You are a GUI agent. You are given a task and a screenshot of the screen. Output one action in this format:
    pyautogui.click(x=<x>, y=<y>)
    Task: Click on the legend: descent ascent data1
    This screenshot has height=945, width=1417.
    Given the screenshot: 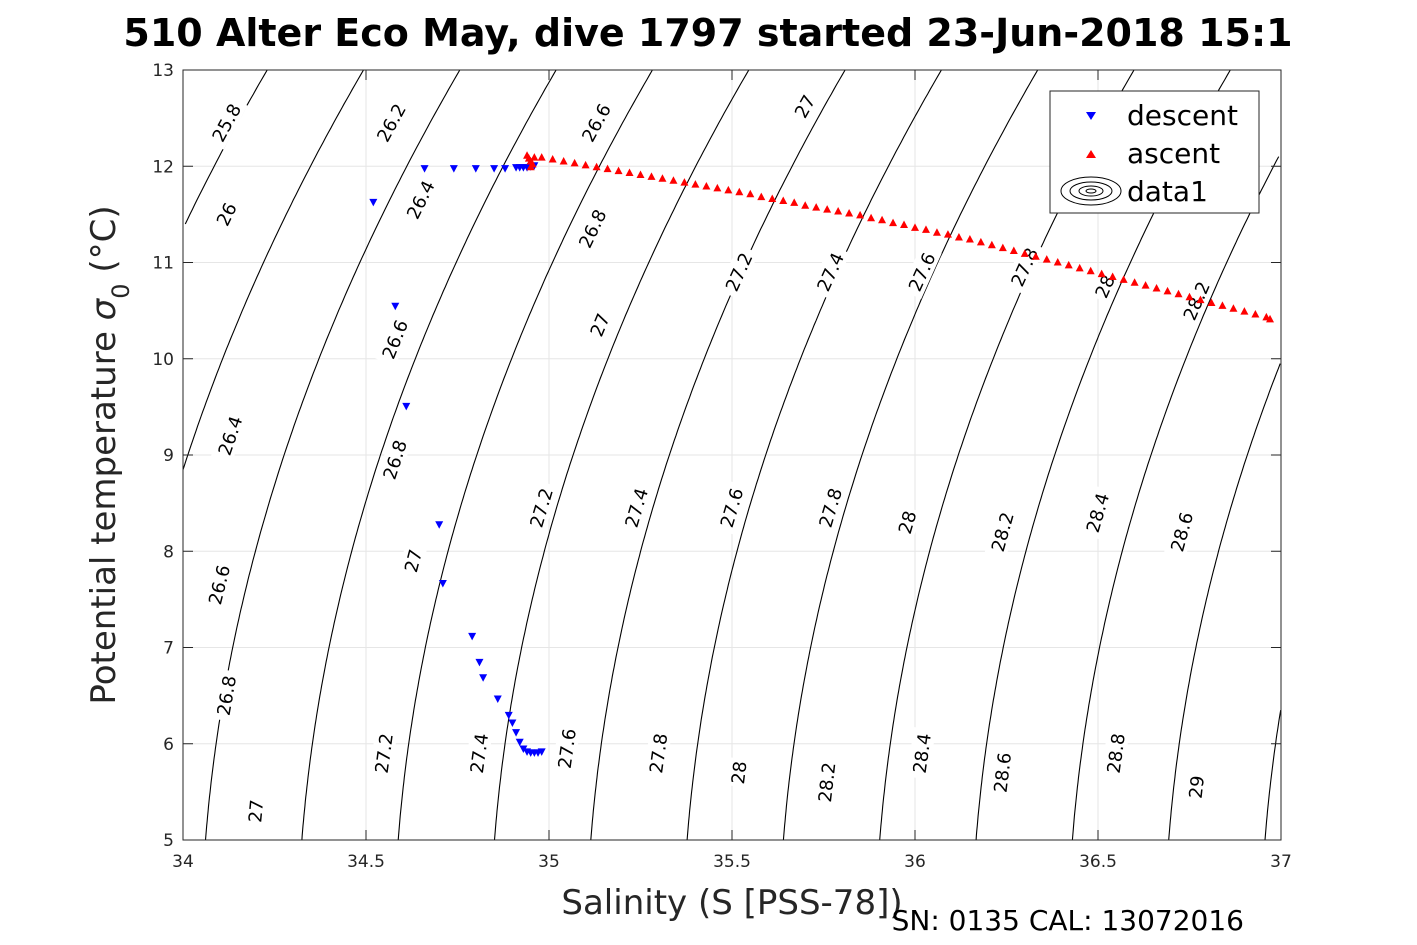 What is the action you would take?
    pyautogui.click(x=1154, y=152)
    